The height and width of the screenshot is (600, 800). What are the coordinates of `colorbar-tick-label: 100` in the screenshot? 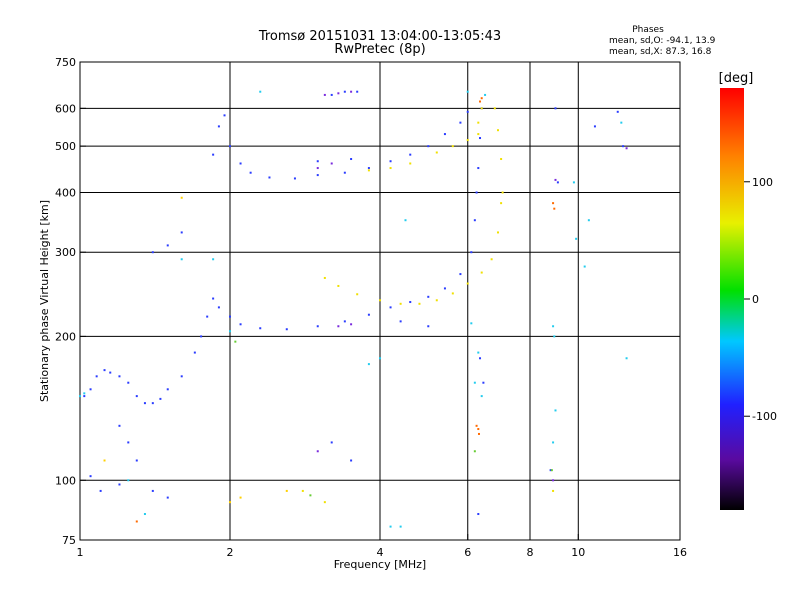 It's located at (762, 182).